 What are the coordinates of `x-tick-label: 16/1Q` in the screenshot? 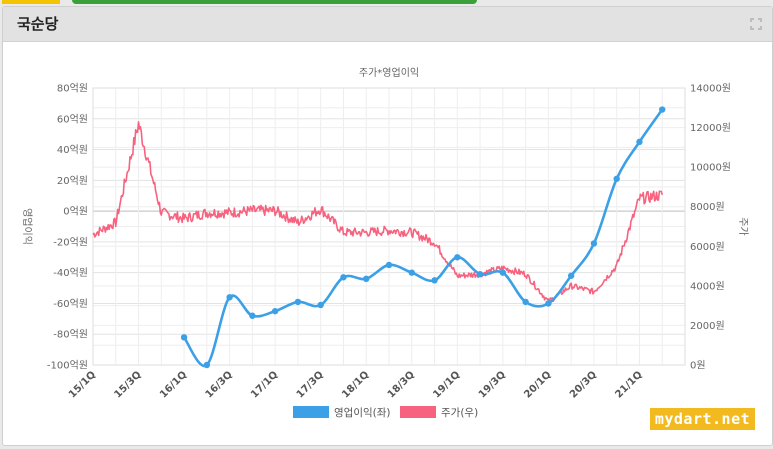 It's located at (173, 384).